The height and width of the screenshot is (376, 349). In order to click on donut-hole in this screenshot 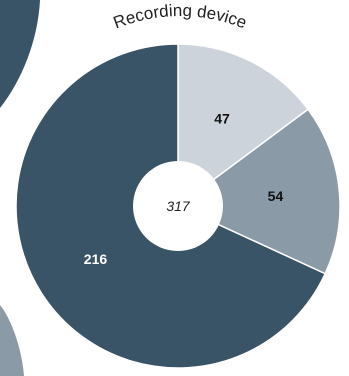, I will do `click(178, 206)`.